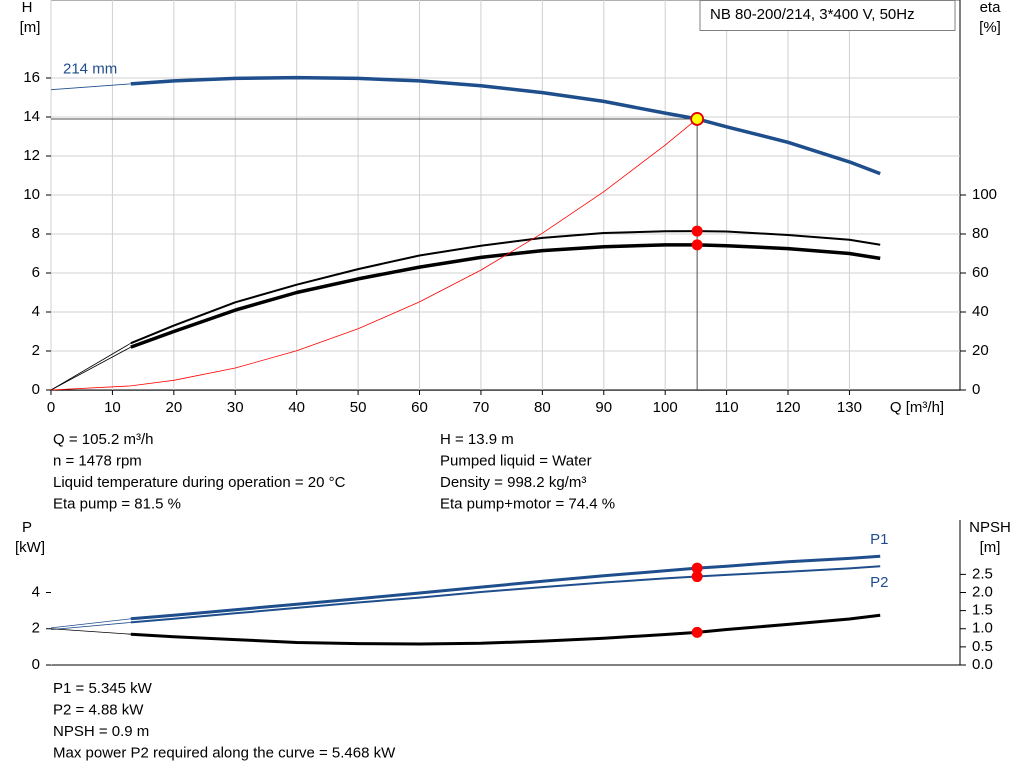 This screenshot has width=1024, height=781. Describe the element at coordinates (117, 503) in the screenshot. I see `readout-line: Eta pump = 81.5 %` at that location.